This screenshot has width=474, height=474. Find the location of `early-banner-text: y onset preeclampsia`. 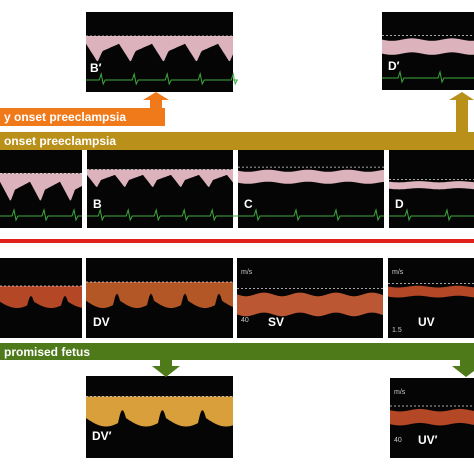

early-banner-text: y onset preeclampsia is located at coordinates (65, 117).